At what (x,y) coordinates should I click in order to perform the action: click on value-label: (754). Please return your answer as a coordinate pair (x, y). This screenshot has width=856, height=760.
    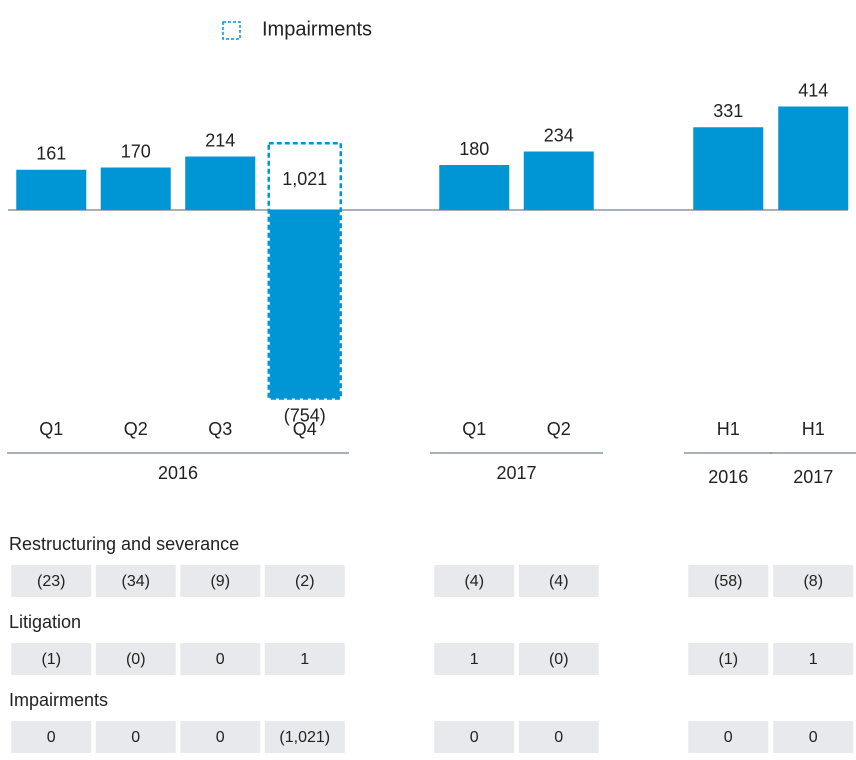
    Looking at the image, I should click on (305, 415).